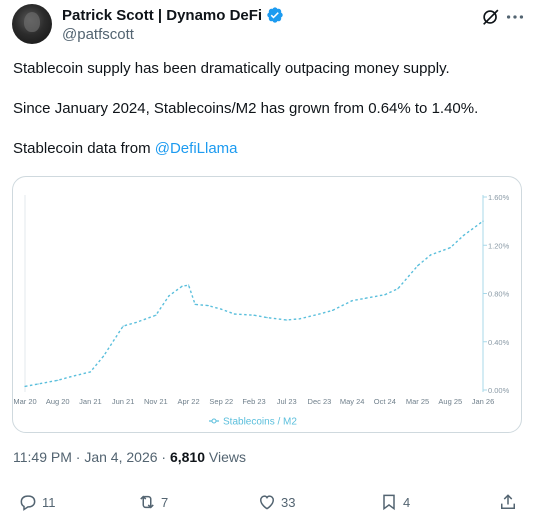 The width and height of the screenshot is (535, 523). I want to click on like-count: 33, so click(288, 502).